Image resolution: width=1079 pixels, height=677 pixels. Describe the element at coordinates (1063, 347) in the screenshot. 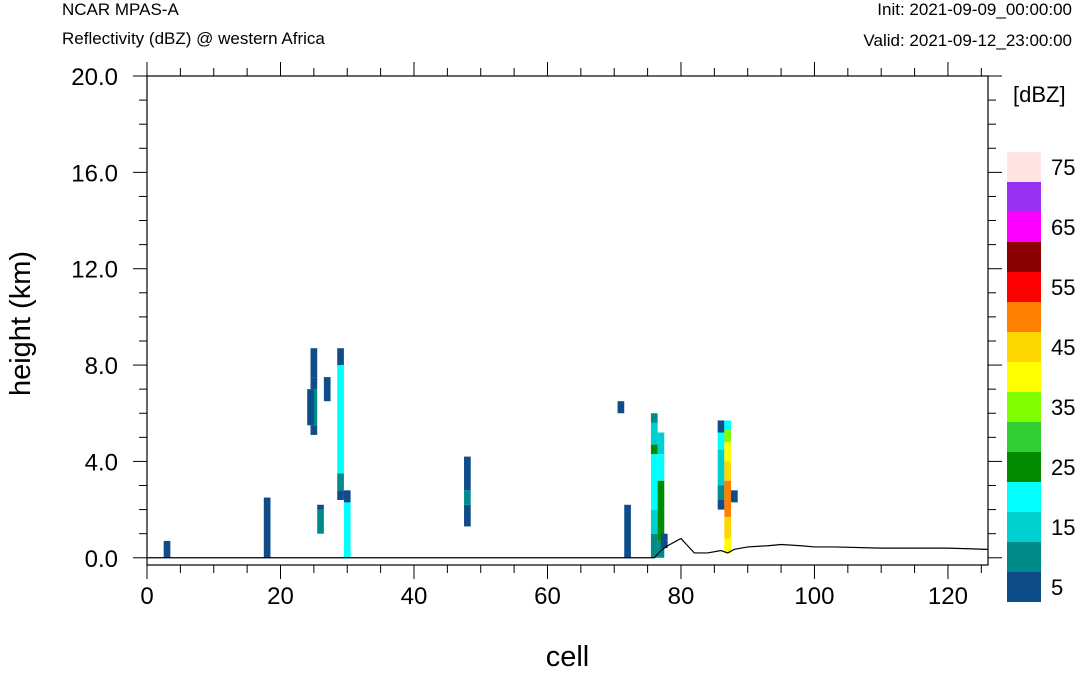

I see `colorbar-tick-label: 45` at that location.